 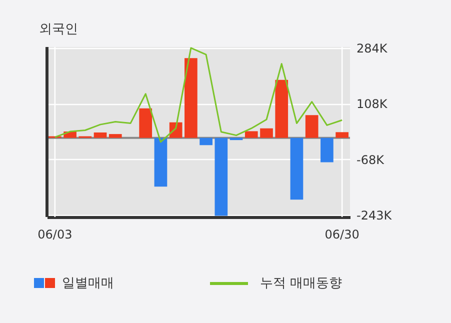 I want to click on y-tick-label: 284K, so click(x=372, y=48).